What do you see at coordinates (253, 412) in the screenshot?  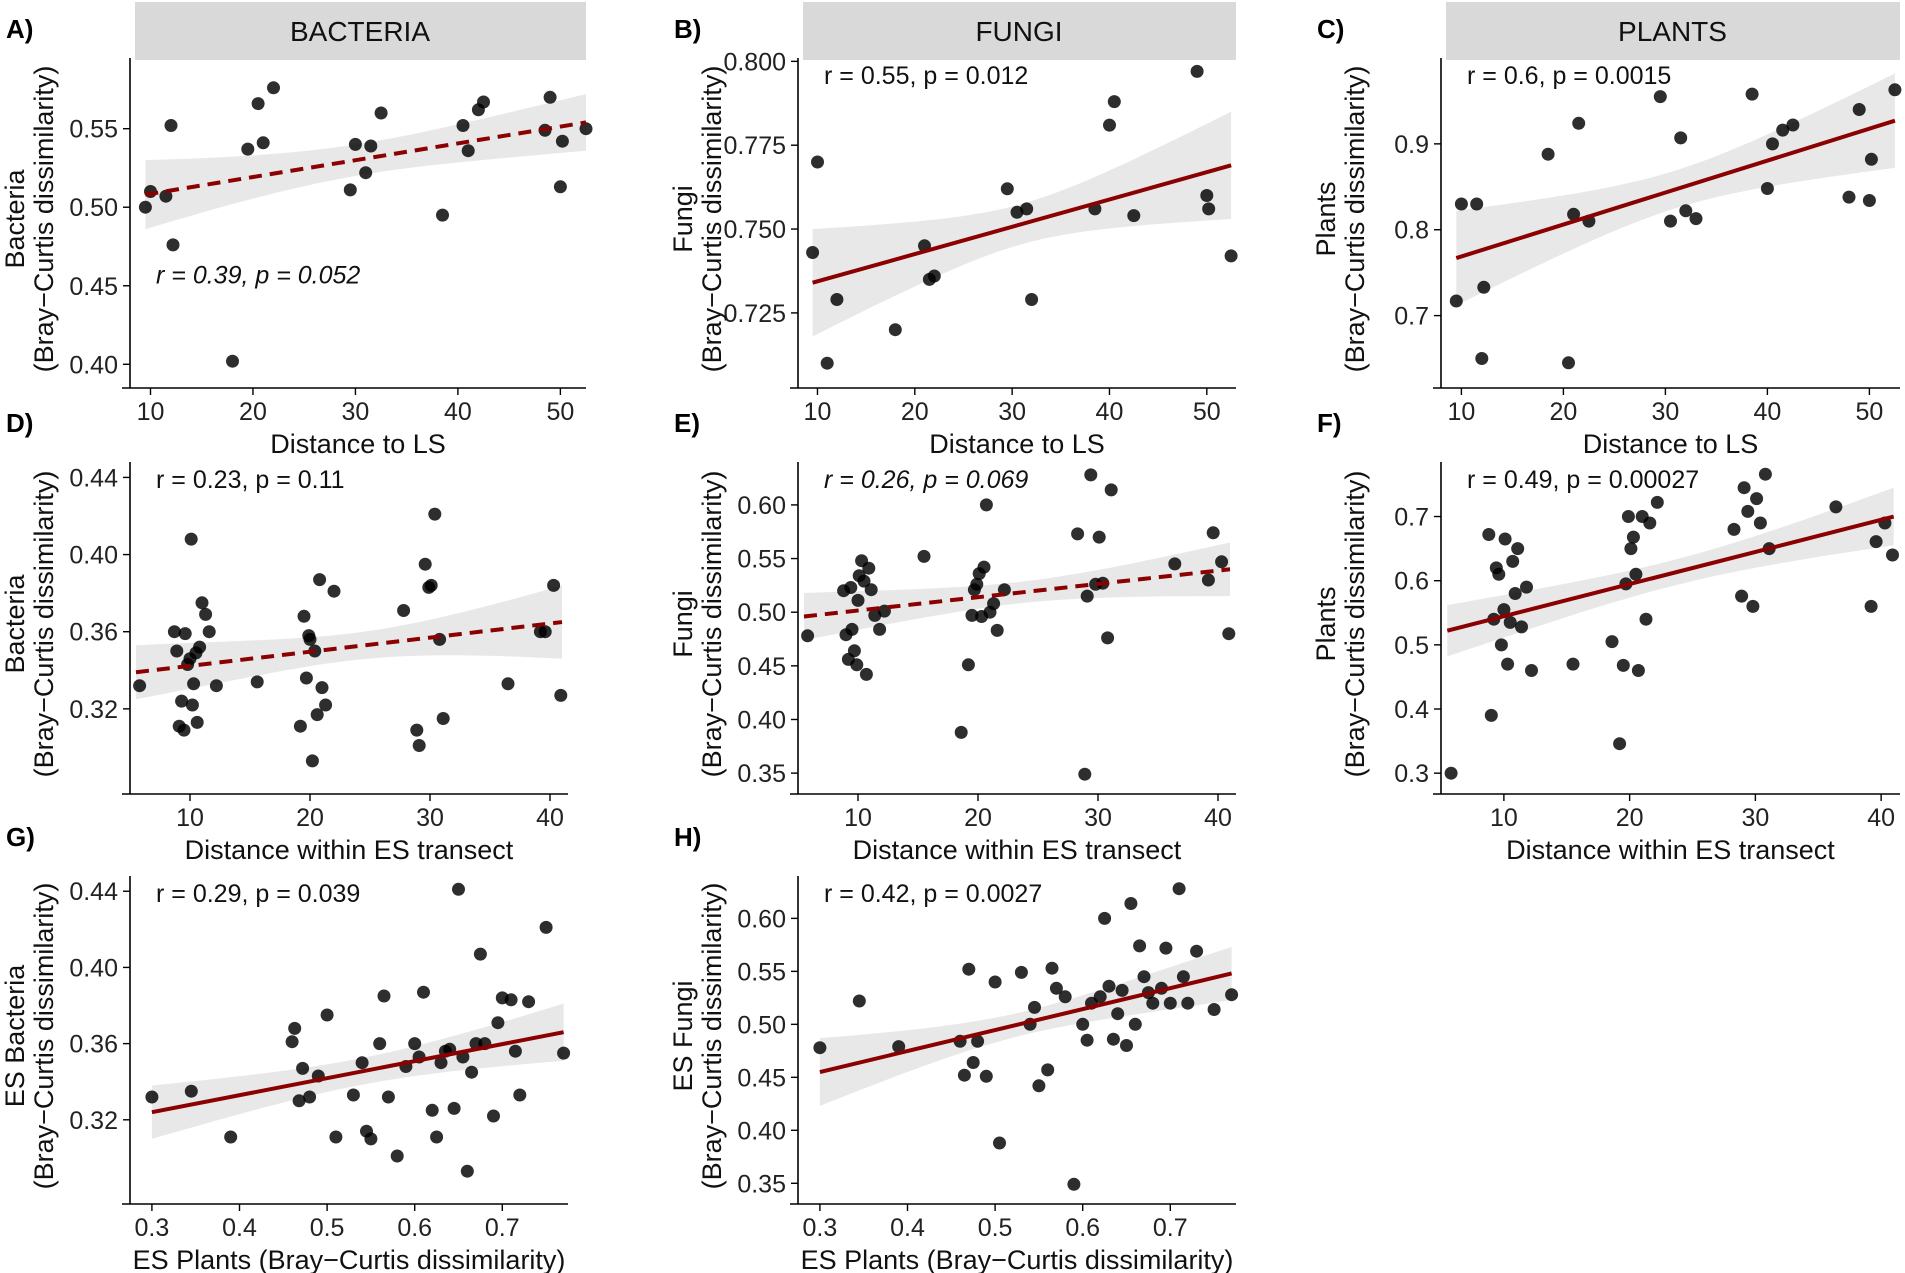 I see `x-tick-label: 20` at bounding box center [253, 412].